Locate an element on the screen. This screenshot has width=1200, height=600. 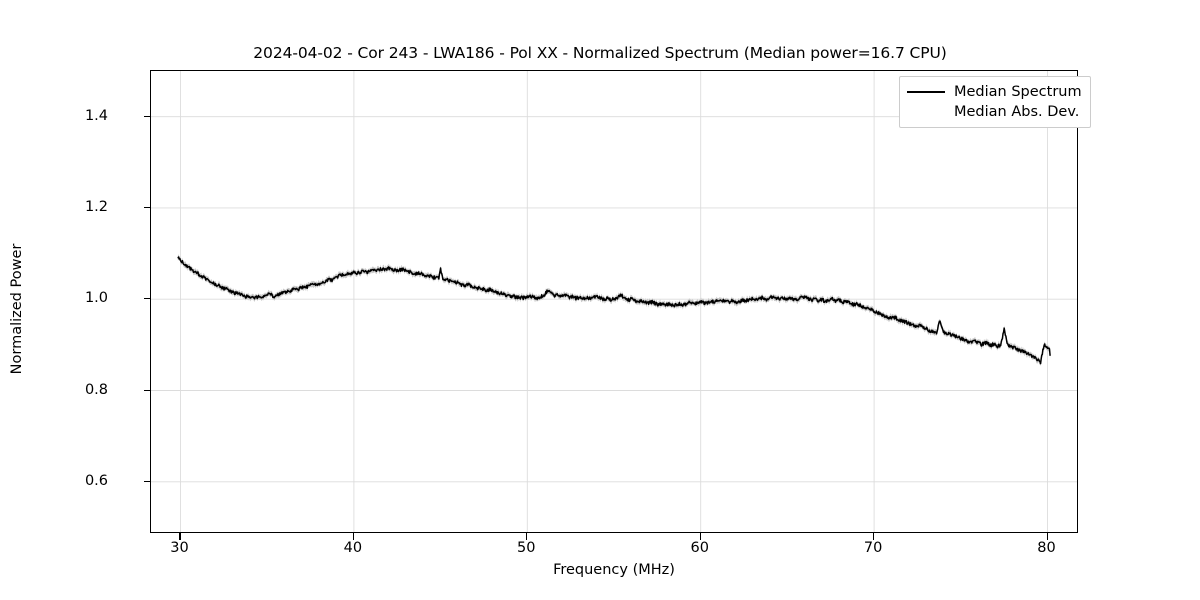
legend-item-median-abs-dev: Median Abs. Dev. is located at coordinates (994, 112).